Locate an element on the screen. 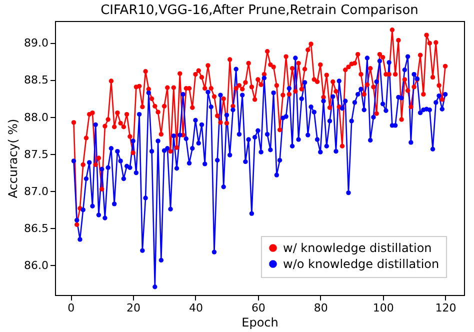  x-tick-label: 40 is located at coordinates (195, 308).